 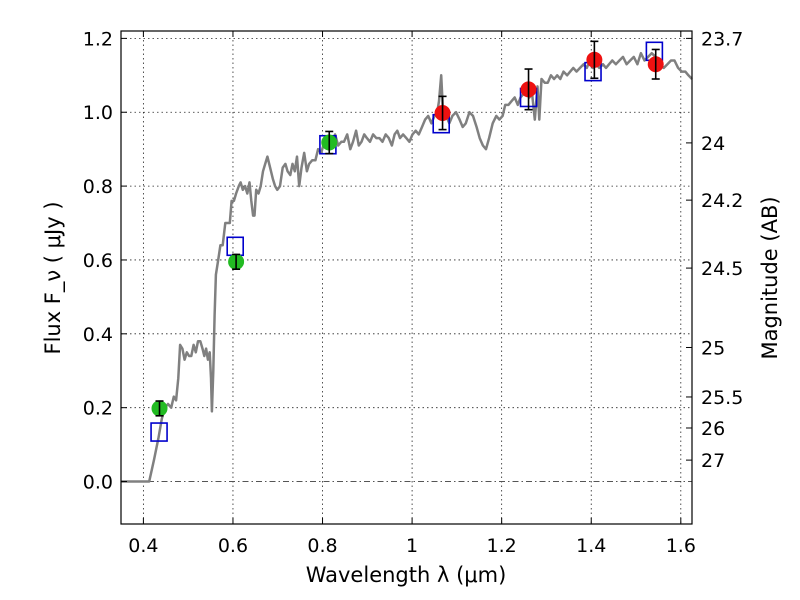 I want to click on x-tick-label: 1, so click(x=412, y=546).